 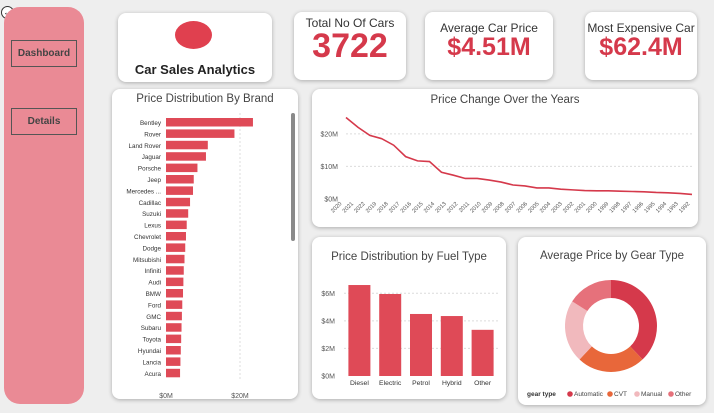 What do you see at coordinates (154, 283) in the screenshot?
I see `brand-category-label: Audi` at bounding box center [154, 283].